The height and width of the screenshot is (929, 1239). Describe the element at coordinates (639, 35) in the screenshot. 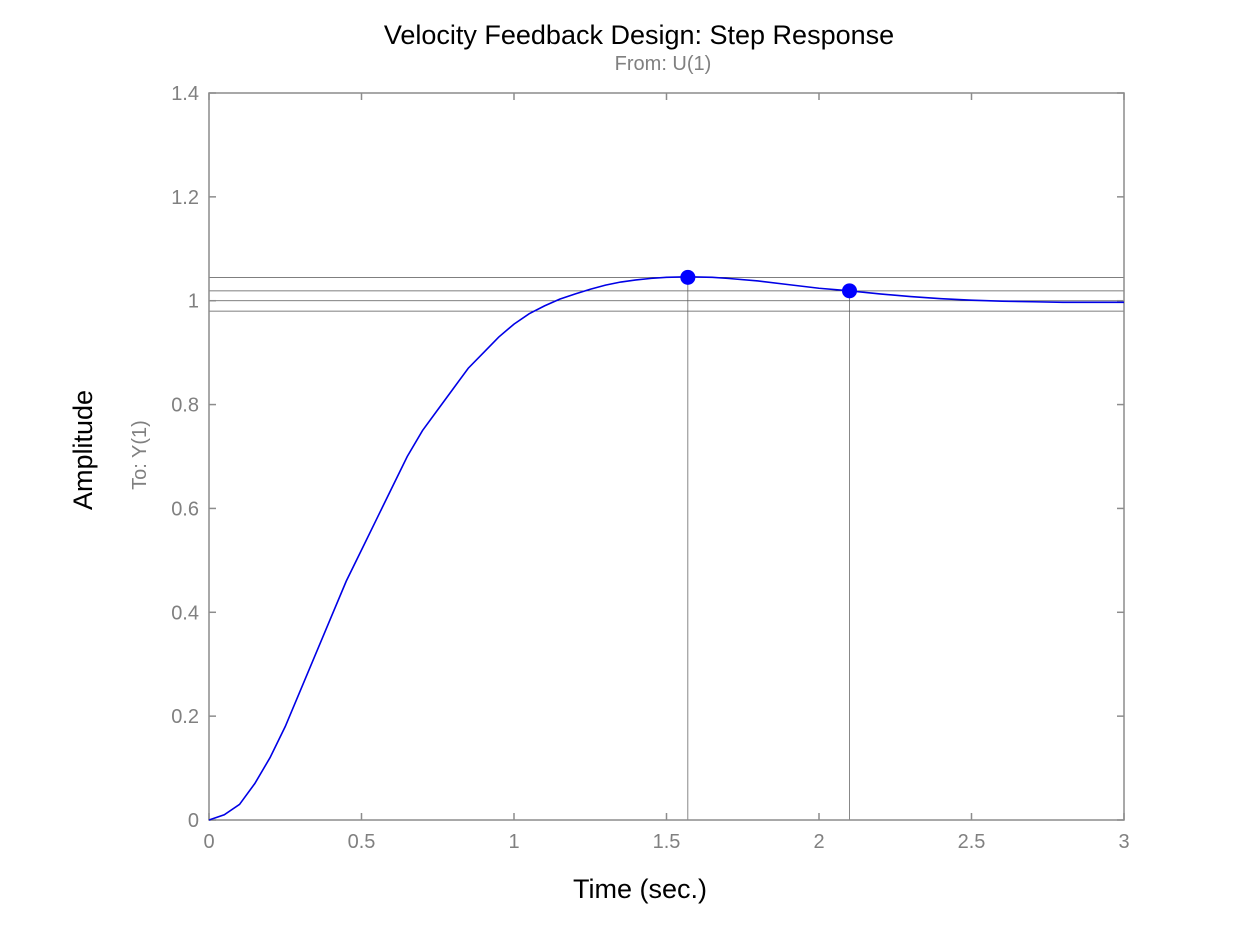

I see `chart-title: Velocity Feedback Design: Step Response` at that location.